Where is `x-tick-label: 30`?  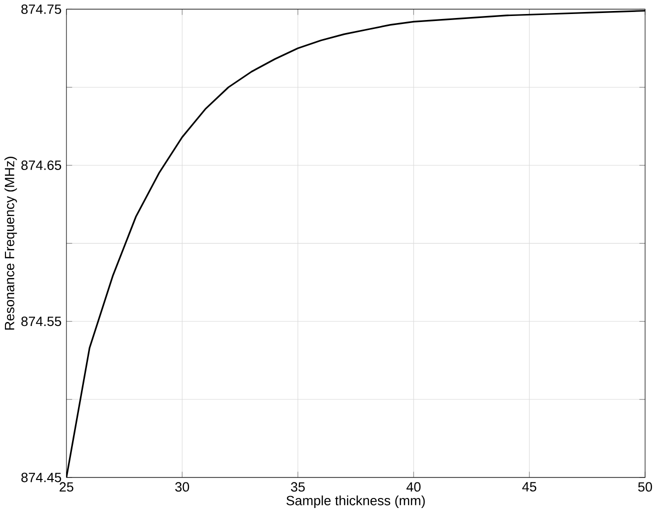
x-tick-label: 30 is located at coordinates (182, 487).